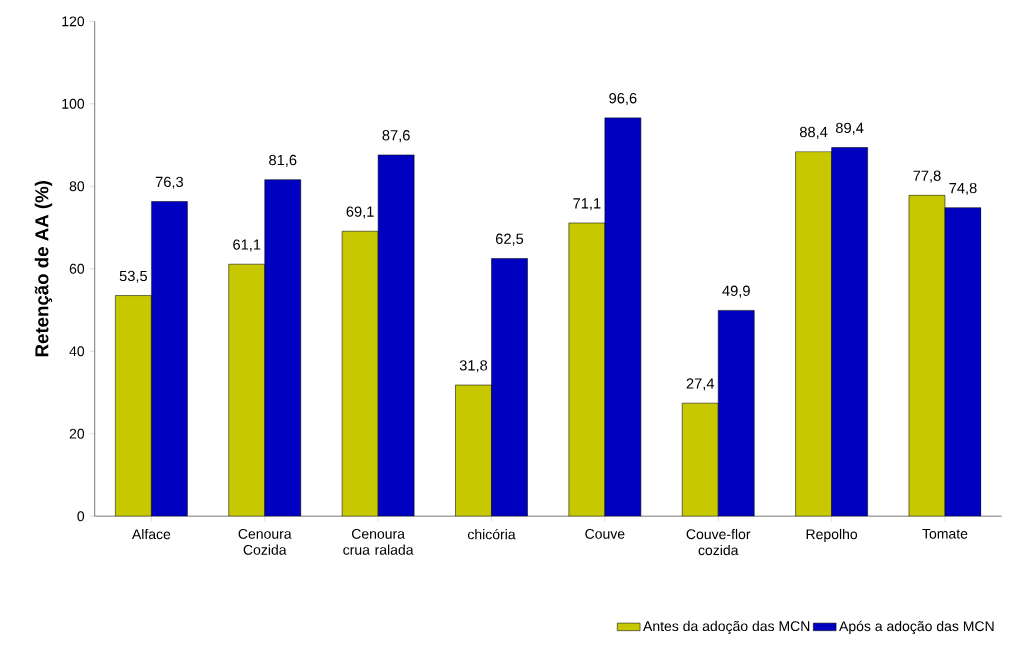 Image resolution: width=1011 pixels, height=666 pixels. What do you see at coordinates (718, 542) in the screenshot?
I see `x-tick-label: Couve-flor cozida` at bounding box center [718, 542].